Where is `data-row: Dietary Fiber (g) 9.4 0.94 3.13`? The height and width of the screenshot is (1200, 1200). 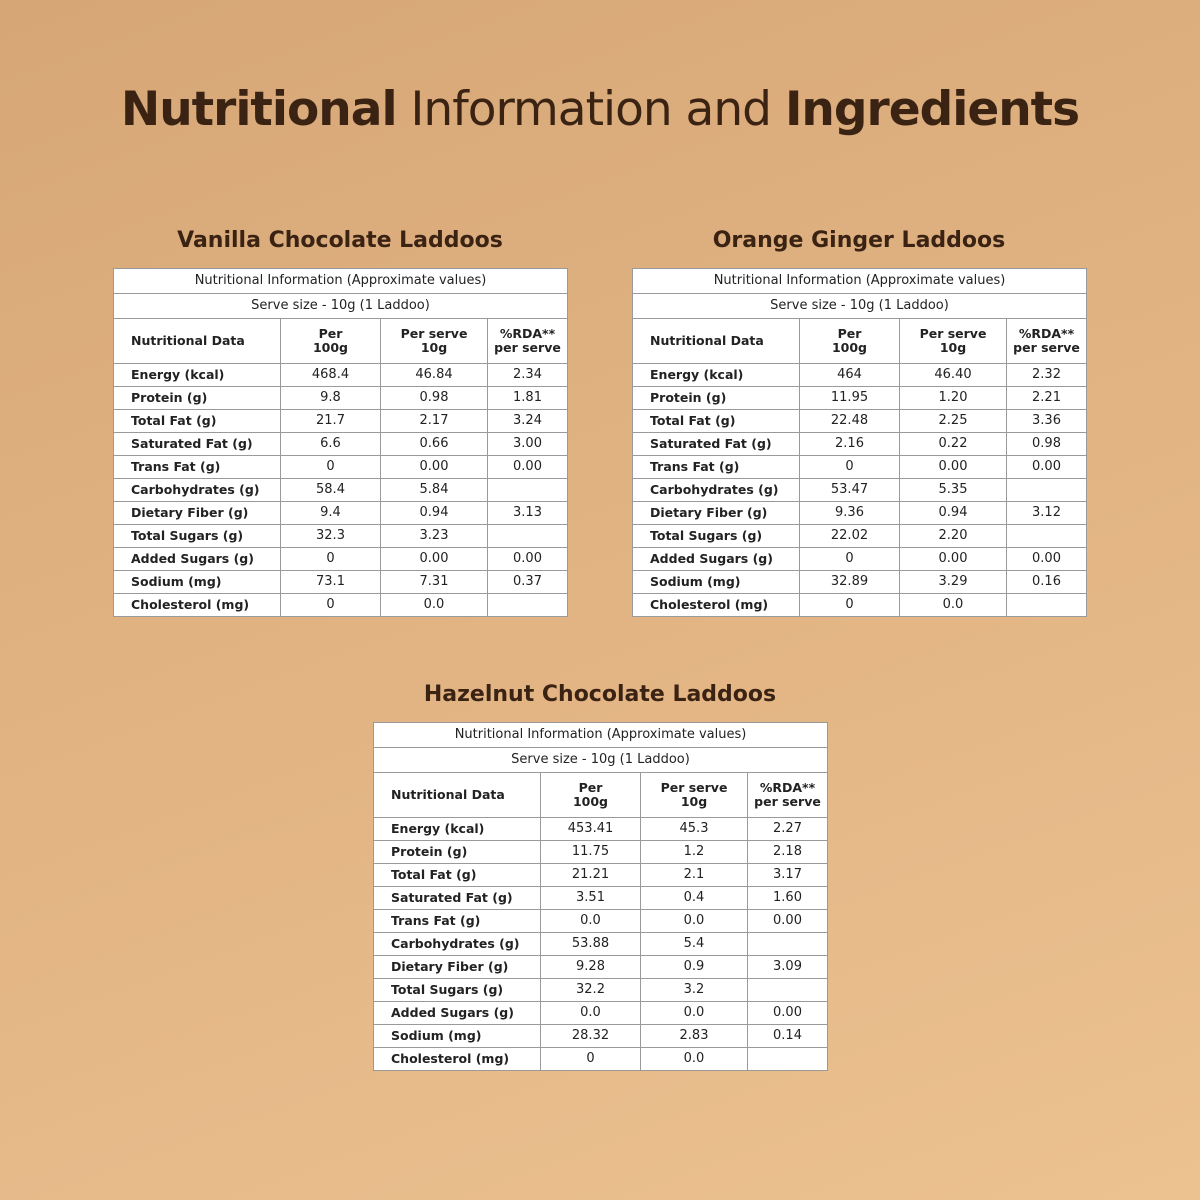
data-row: Dietary Fiber (g) 9.4 0.94 3.13 is located at coordinates (340, 513).